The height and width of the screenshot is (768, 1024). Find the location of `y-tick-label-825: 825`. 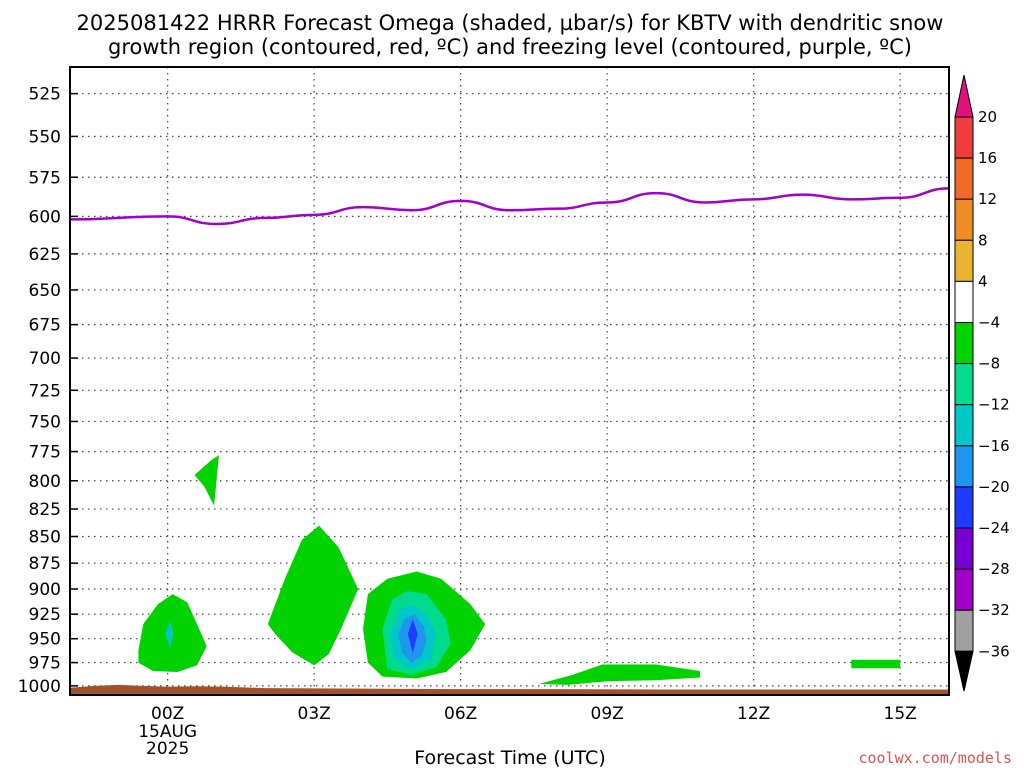

y-tick-label-825: 825 is located at coordinates (45, 510).